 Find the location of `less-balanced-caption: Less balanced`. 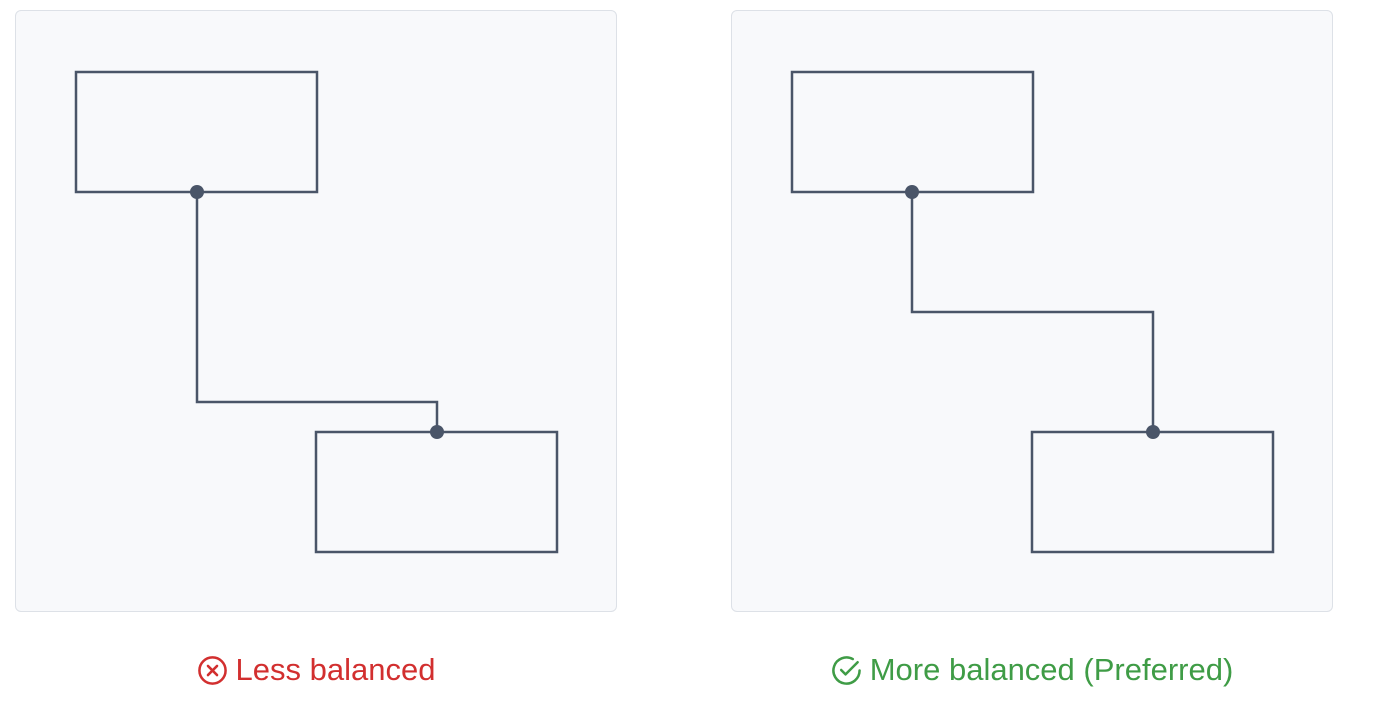

less-balanced-caption: Less balanced is located at coordinates (316, 670).